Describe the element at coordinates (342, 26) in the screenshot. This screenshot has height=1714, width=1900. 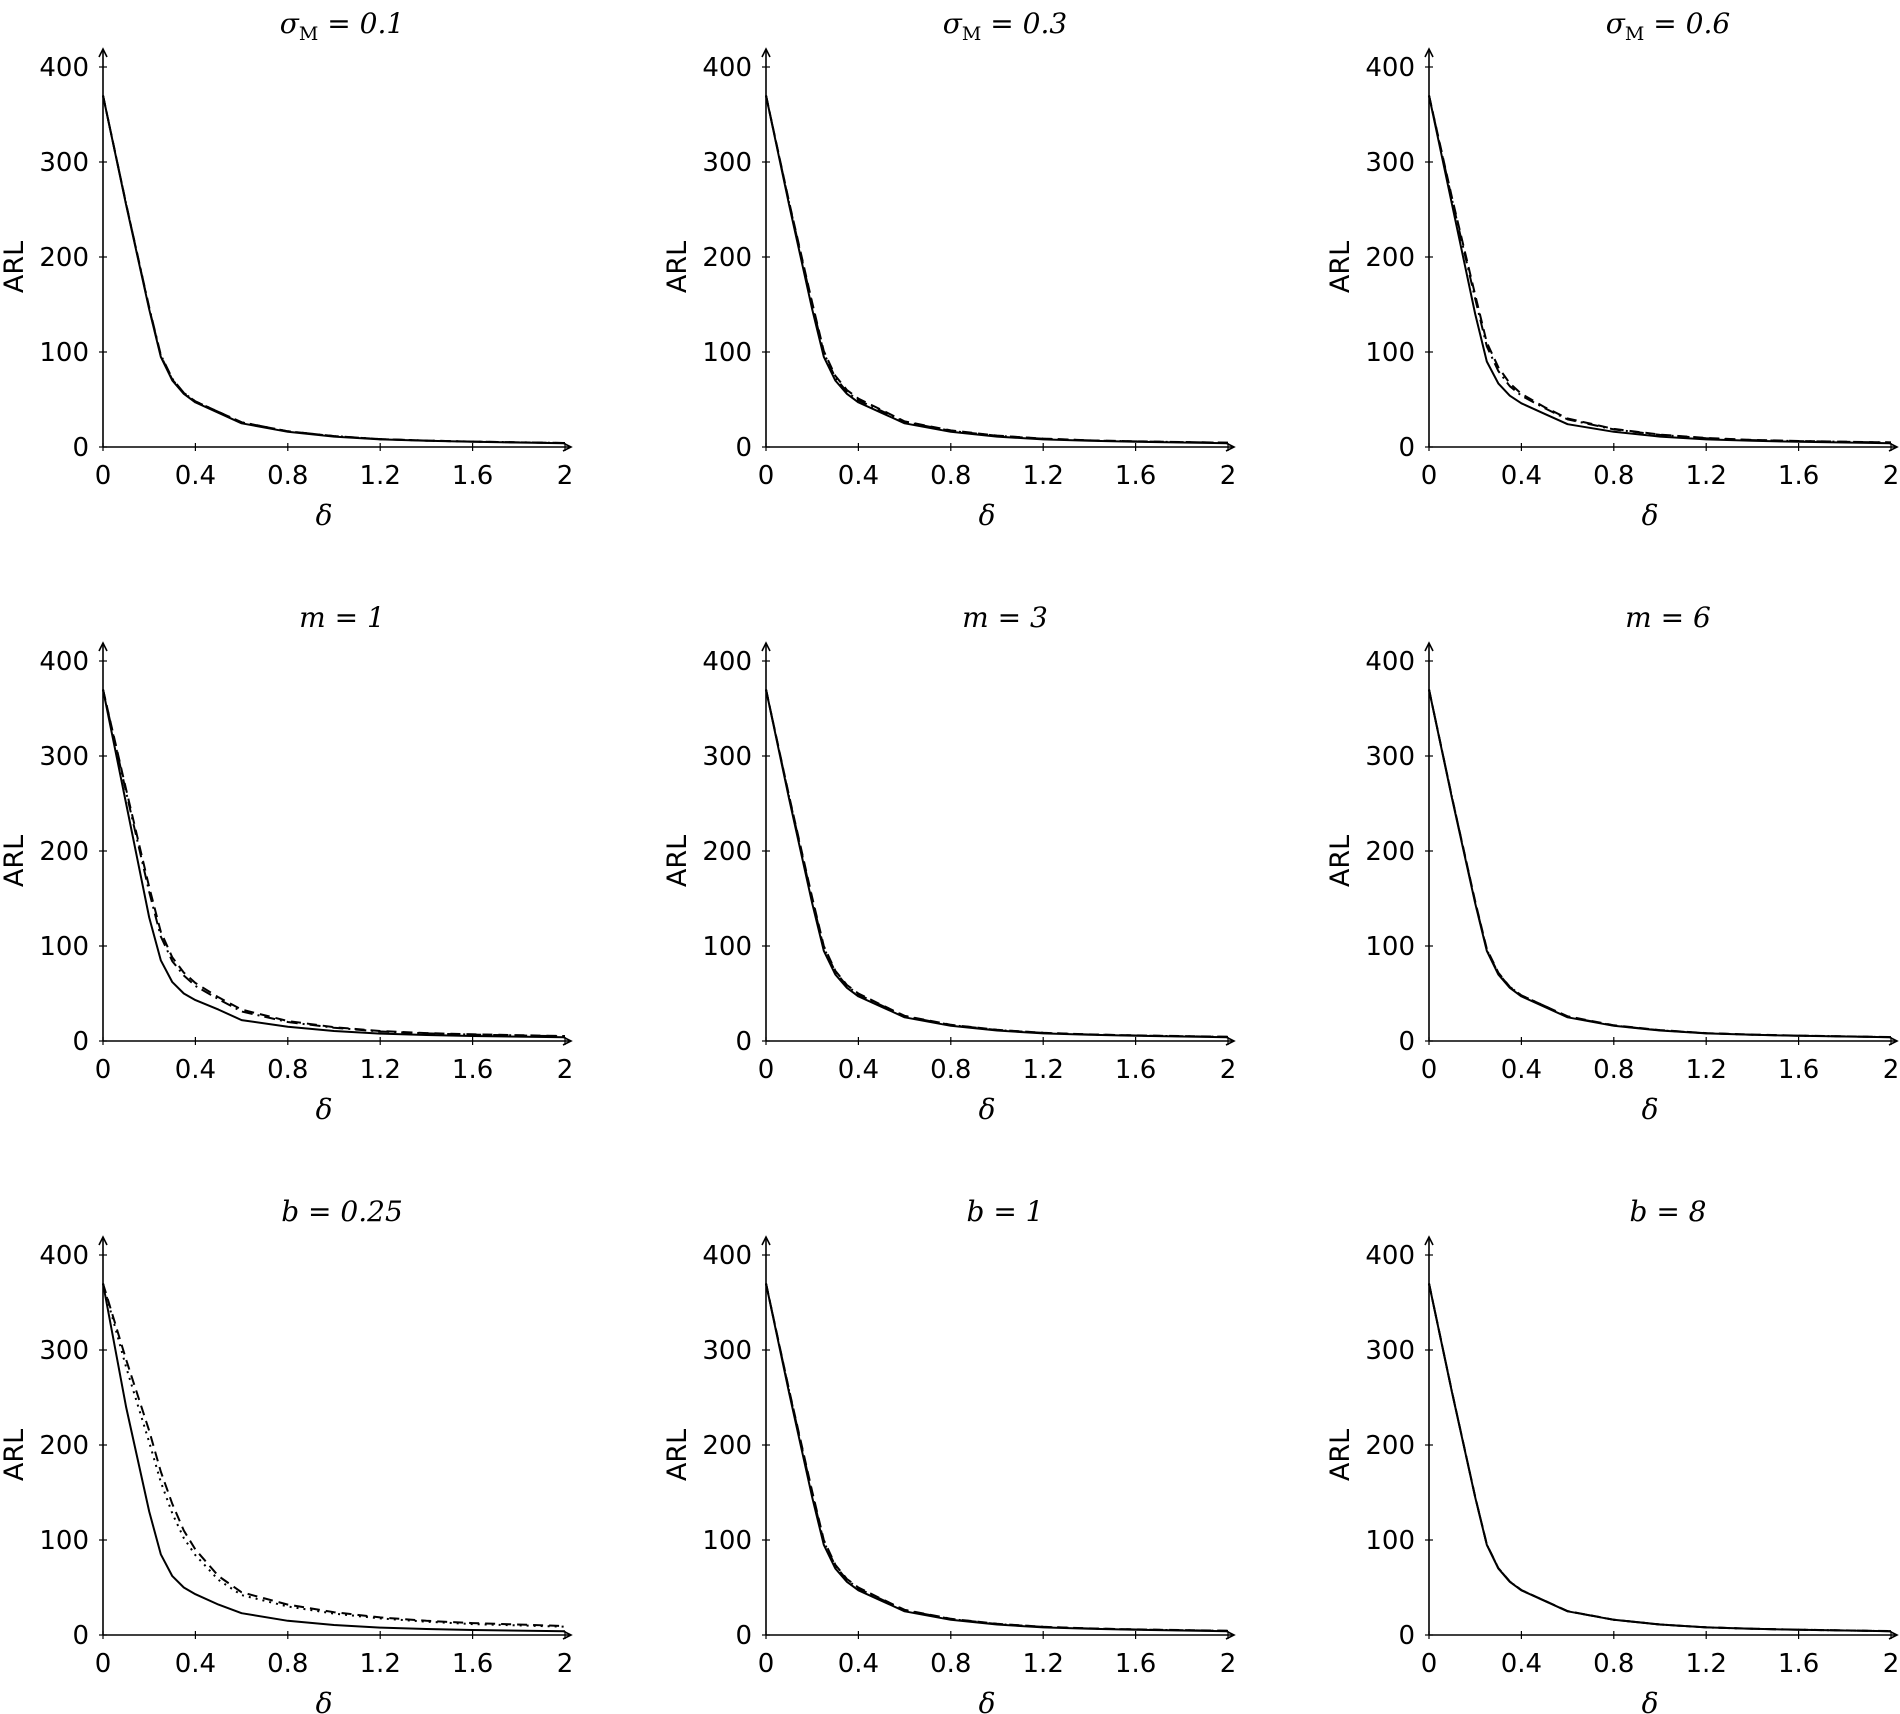
I see `panel-title: σM = 0.1` at that location.